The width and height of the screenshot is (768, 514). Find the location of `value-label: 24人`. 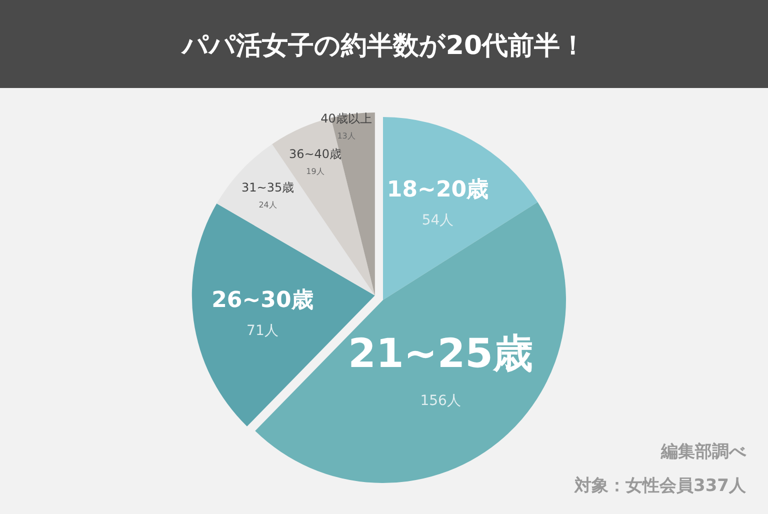

value-label: 24人 is located at coordinates (267, 205).